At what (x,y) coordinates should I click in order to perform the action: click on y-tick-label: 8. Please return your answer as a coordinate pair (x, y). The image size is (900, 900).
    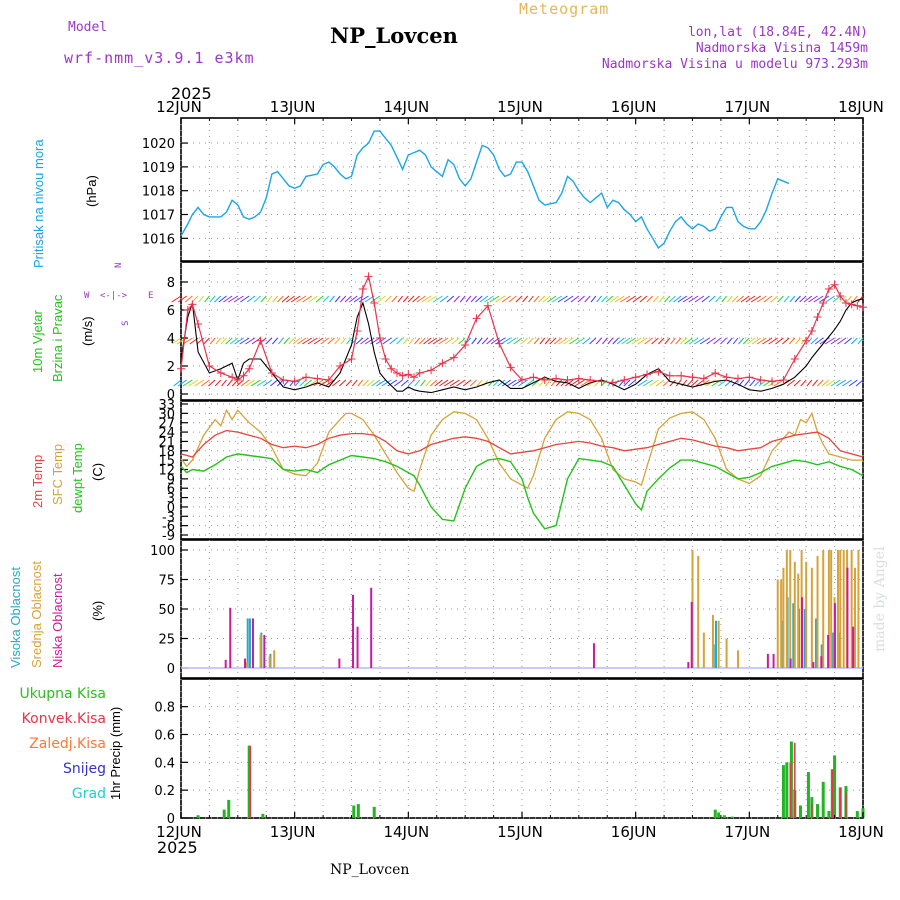
    Looking at the image, I should click on (171, 283).